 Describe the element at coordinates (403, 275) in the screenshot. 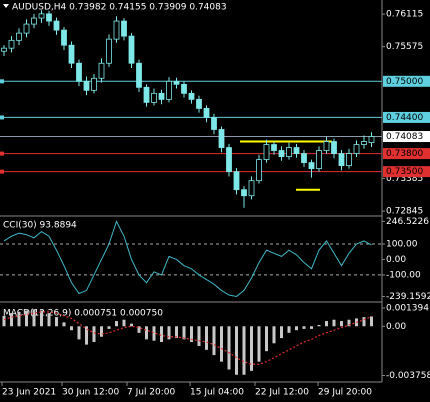

I see `y-tick-label: -100.00` at that location.